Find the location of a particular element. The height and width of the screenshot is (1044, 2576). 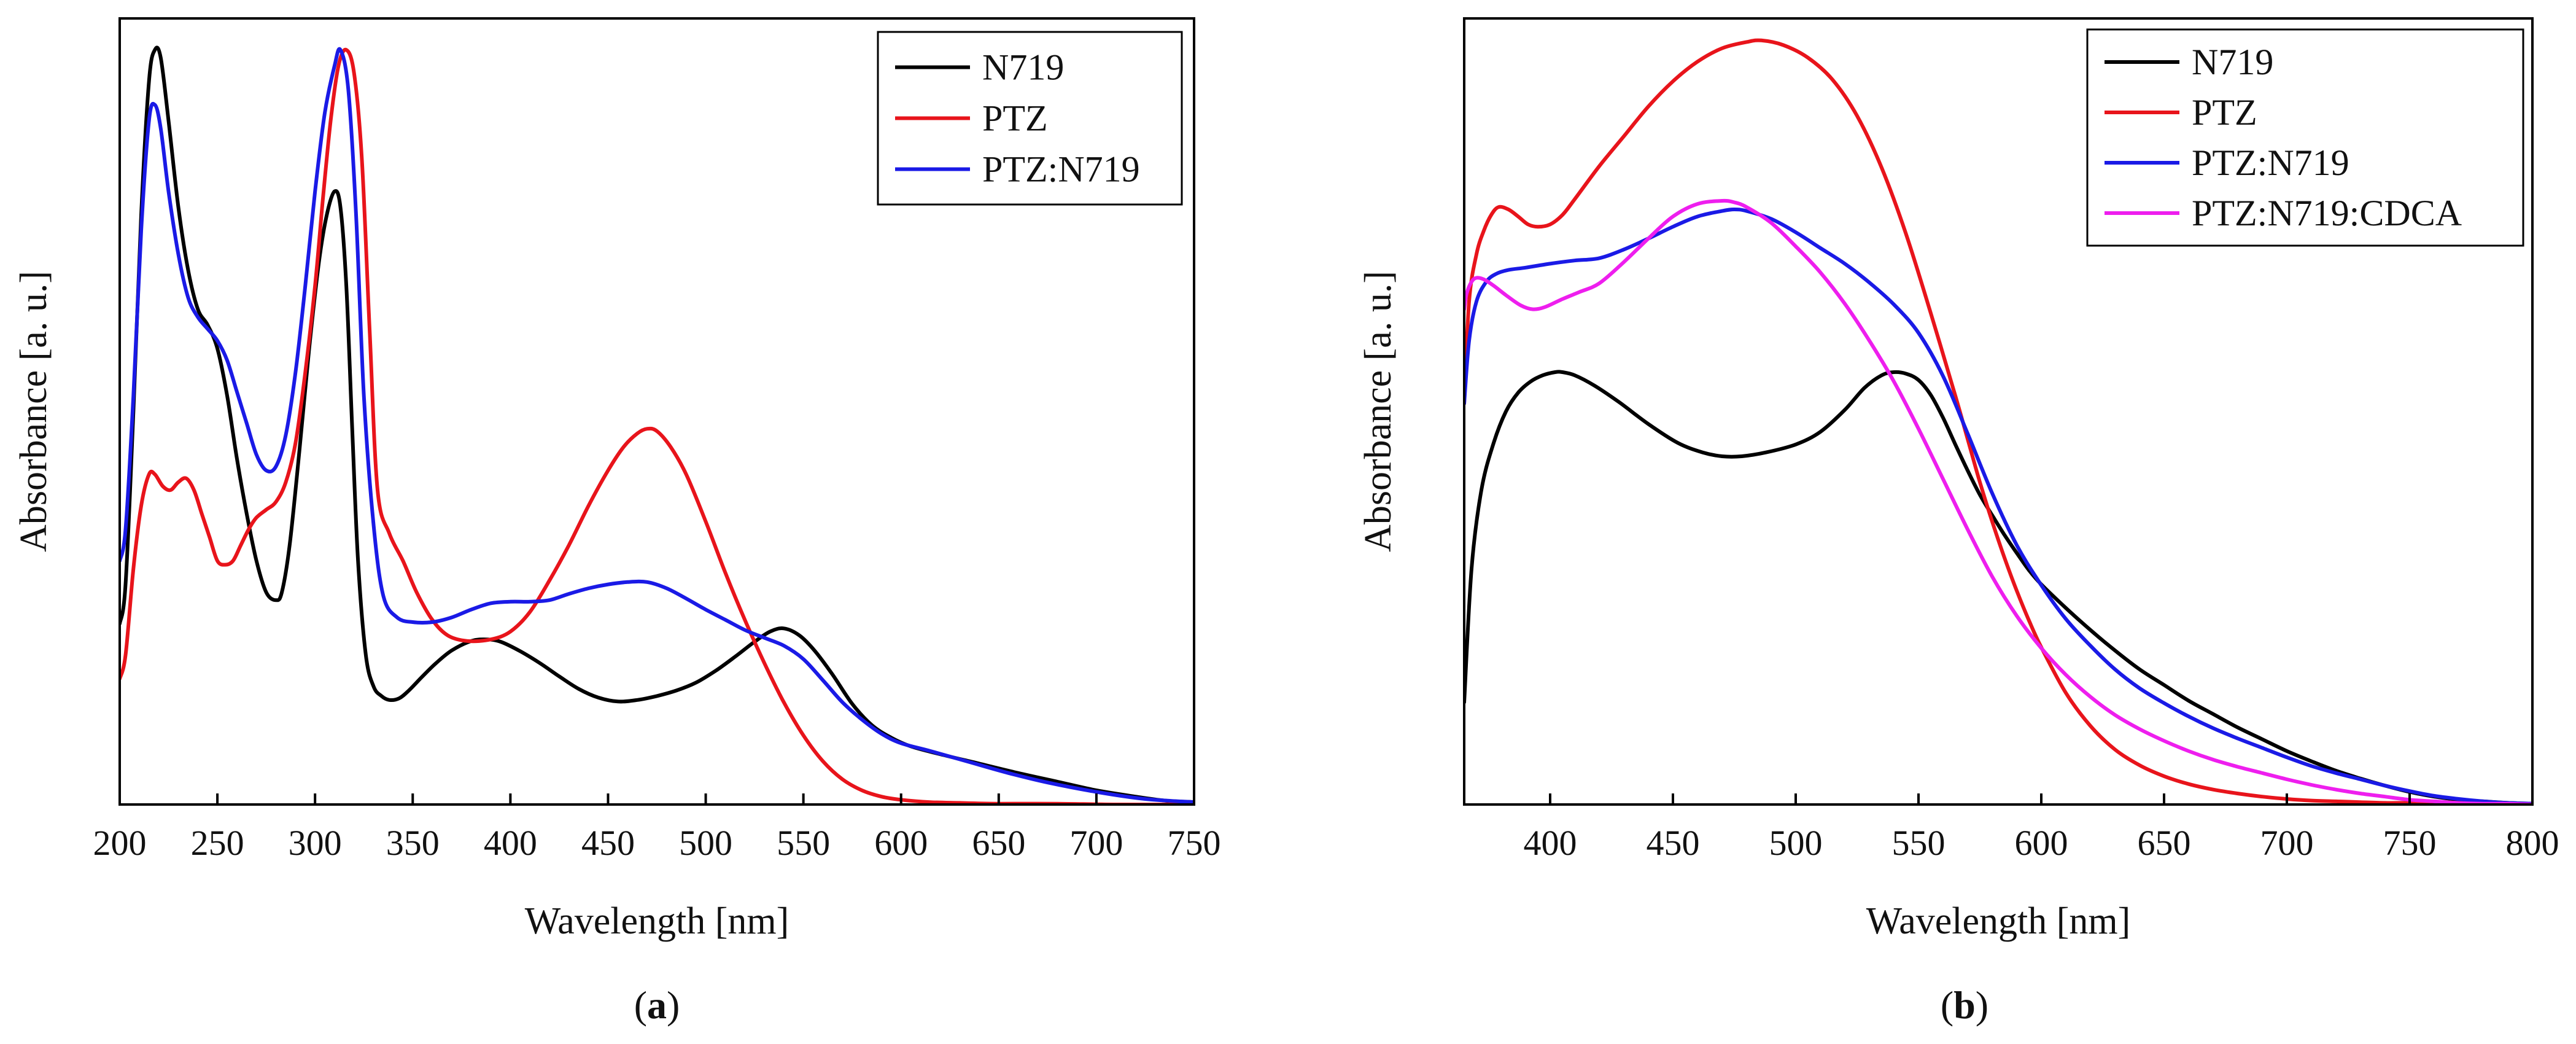

svg-text: (a) is located at coordinates (657, 1005).